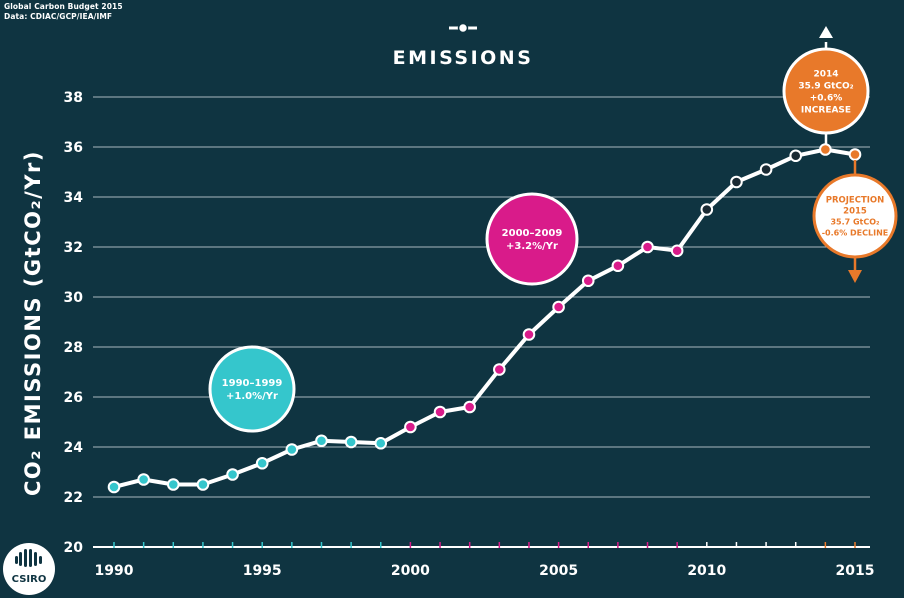 The image size is (904, 598). I want to click on annotation-text: -0.6% DECLINE, so click(855, 233).